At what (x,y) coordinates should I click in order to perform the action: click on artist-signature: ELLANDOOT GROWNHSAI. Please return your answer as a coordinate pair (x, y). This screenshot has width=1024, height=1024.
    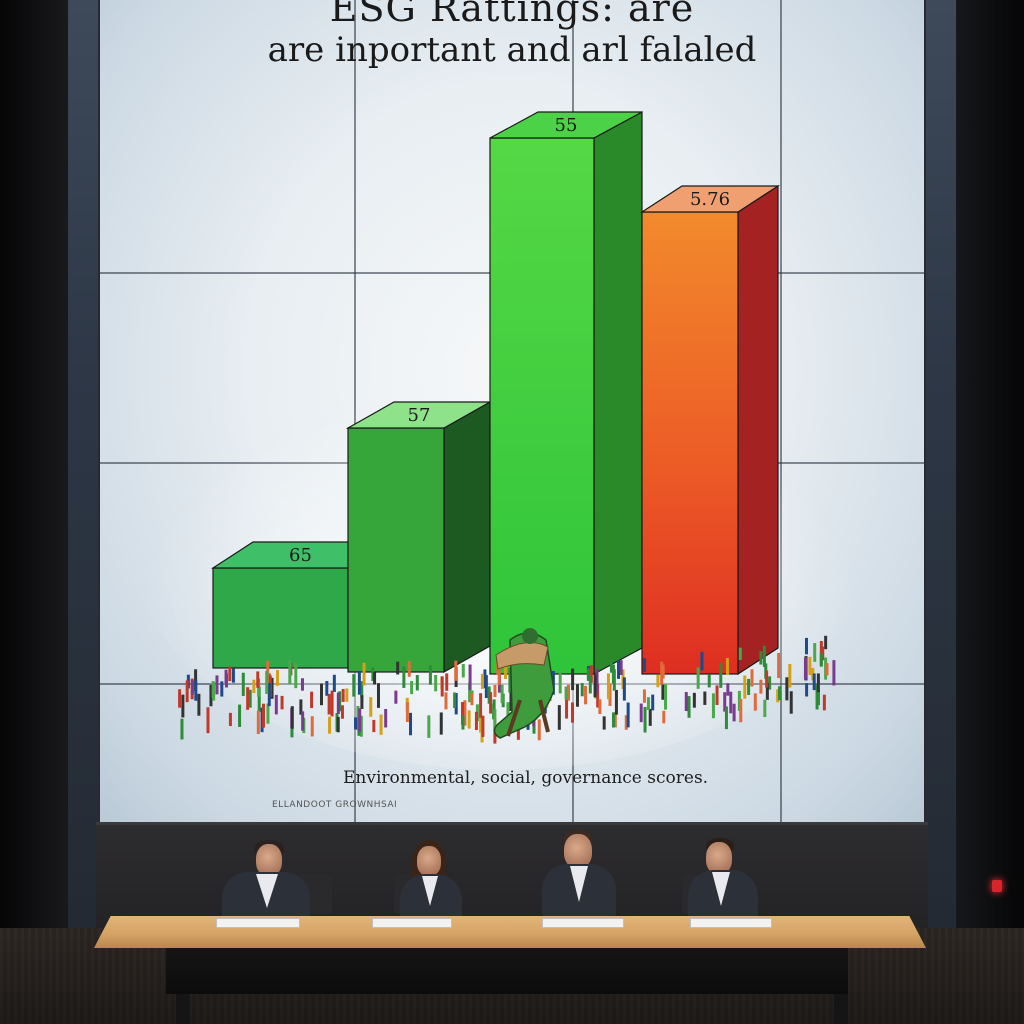
    Looking at the image, I should click on (335, 805).